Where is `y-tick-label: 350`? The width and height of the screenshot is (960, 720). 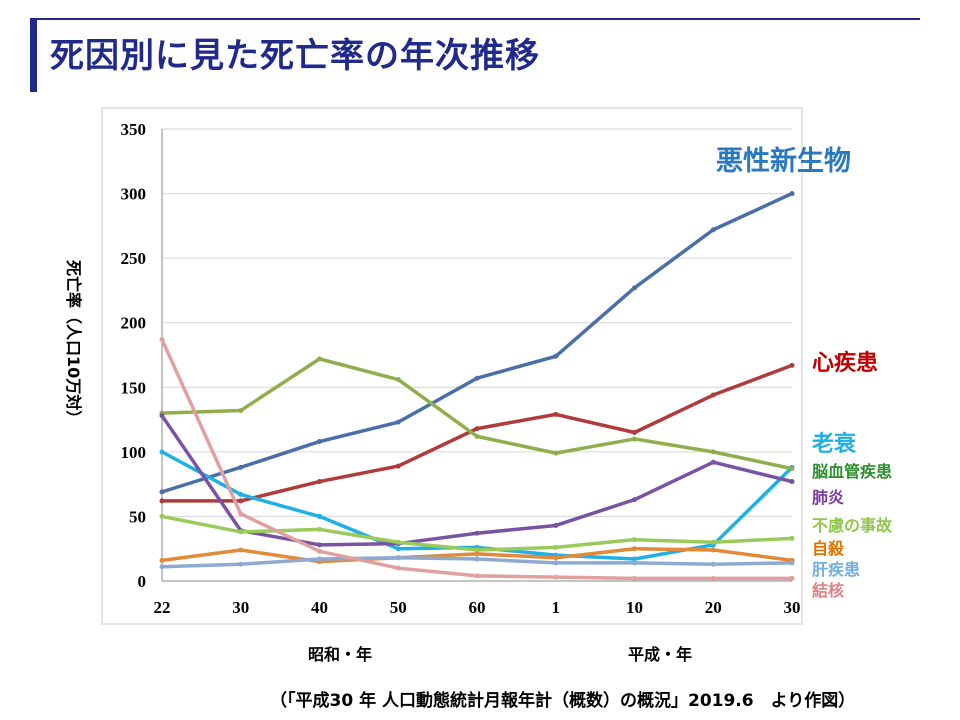 y-tick-label: 350 is located at coordinates (134, 129).